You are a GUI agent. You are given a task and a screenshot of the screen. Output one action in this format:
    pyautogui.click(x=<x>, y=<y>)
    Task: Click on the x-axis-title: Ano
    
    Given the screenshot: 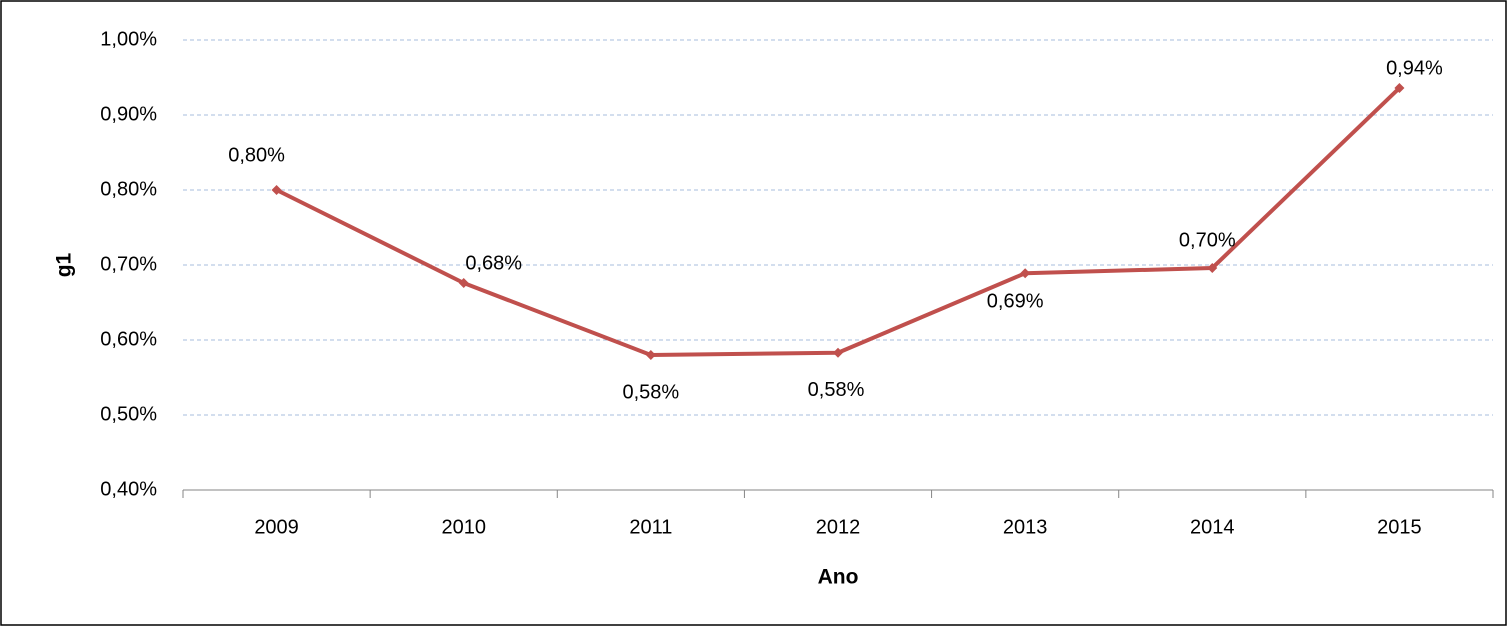 What is the action you would take?
    pyautogui.click(x=838, y=577)
    